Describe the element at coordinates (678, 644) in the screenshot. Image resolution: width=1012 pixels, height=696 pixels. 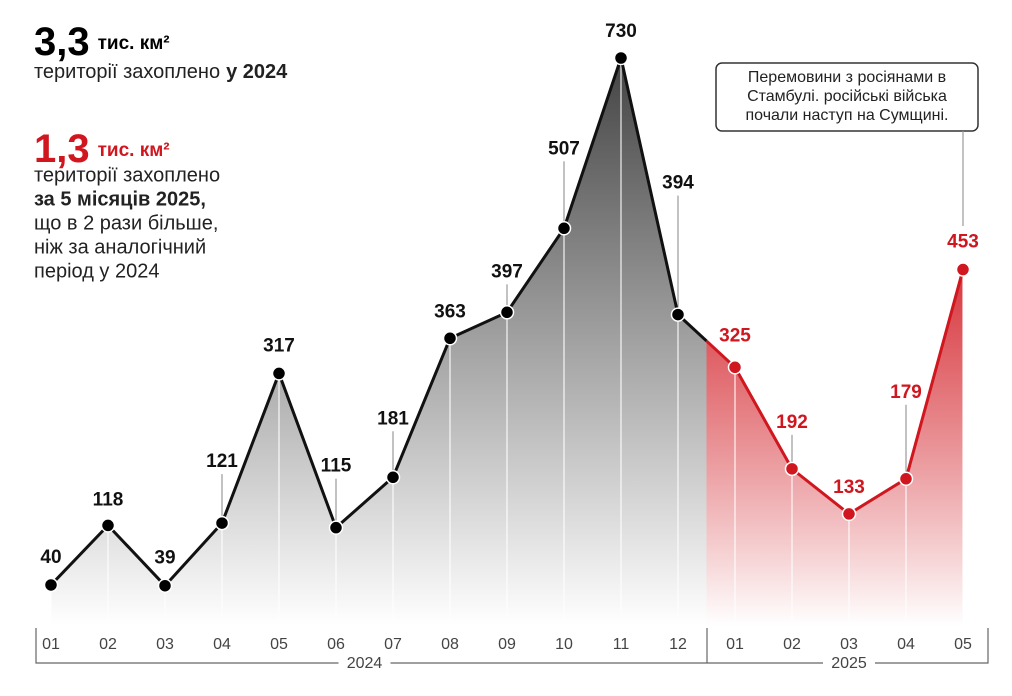
I see `x-tick-label: 12` at that location.